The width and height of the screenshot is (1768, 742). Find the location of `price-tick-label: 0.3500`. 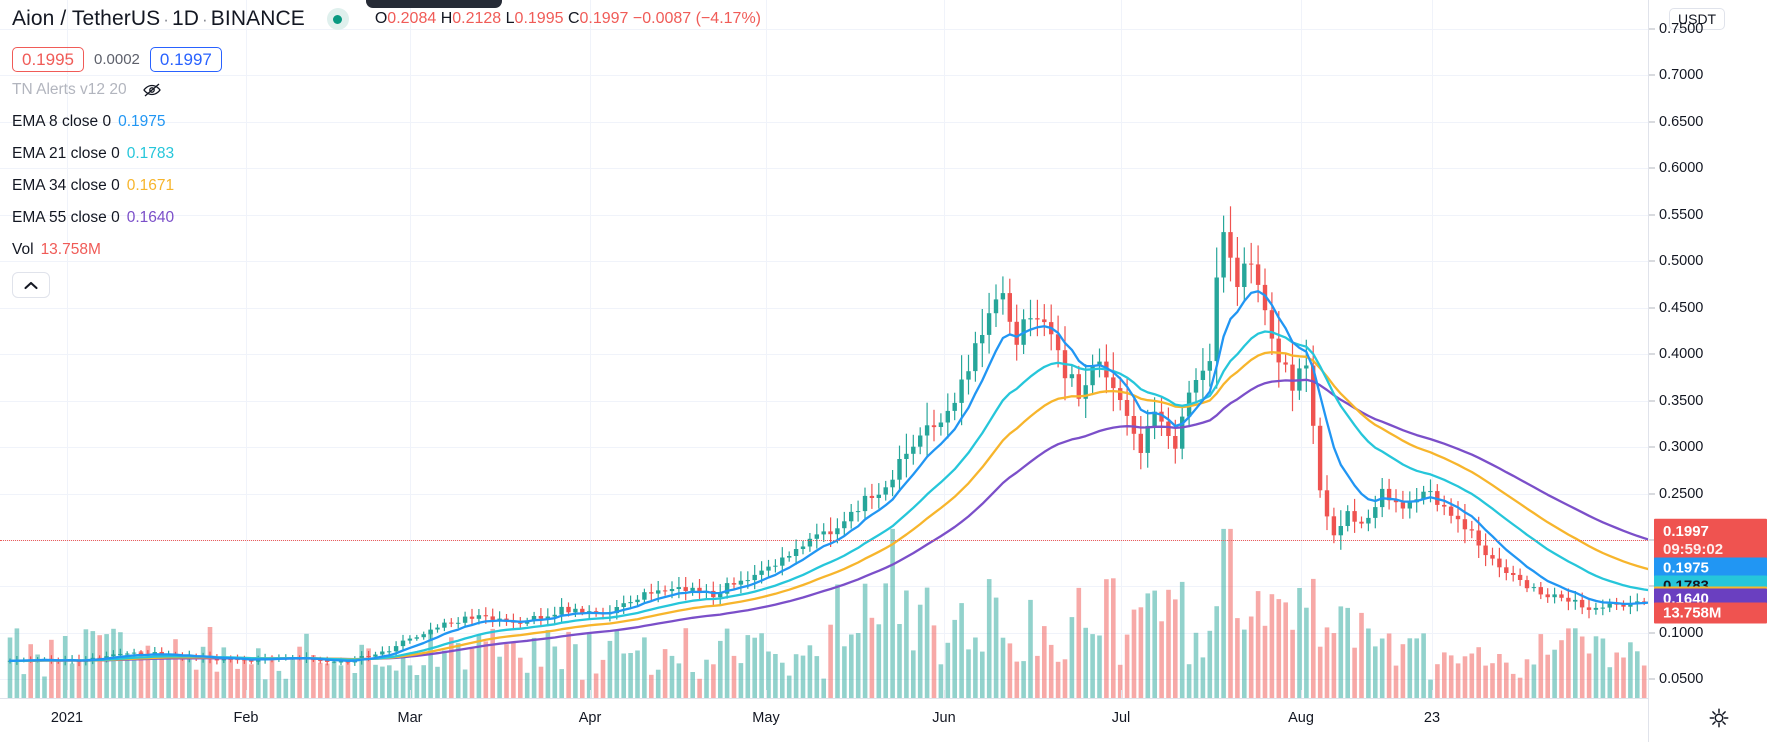

price-tick-label: 0.3500 is located at coordinates (1681, 400).